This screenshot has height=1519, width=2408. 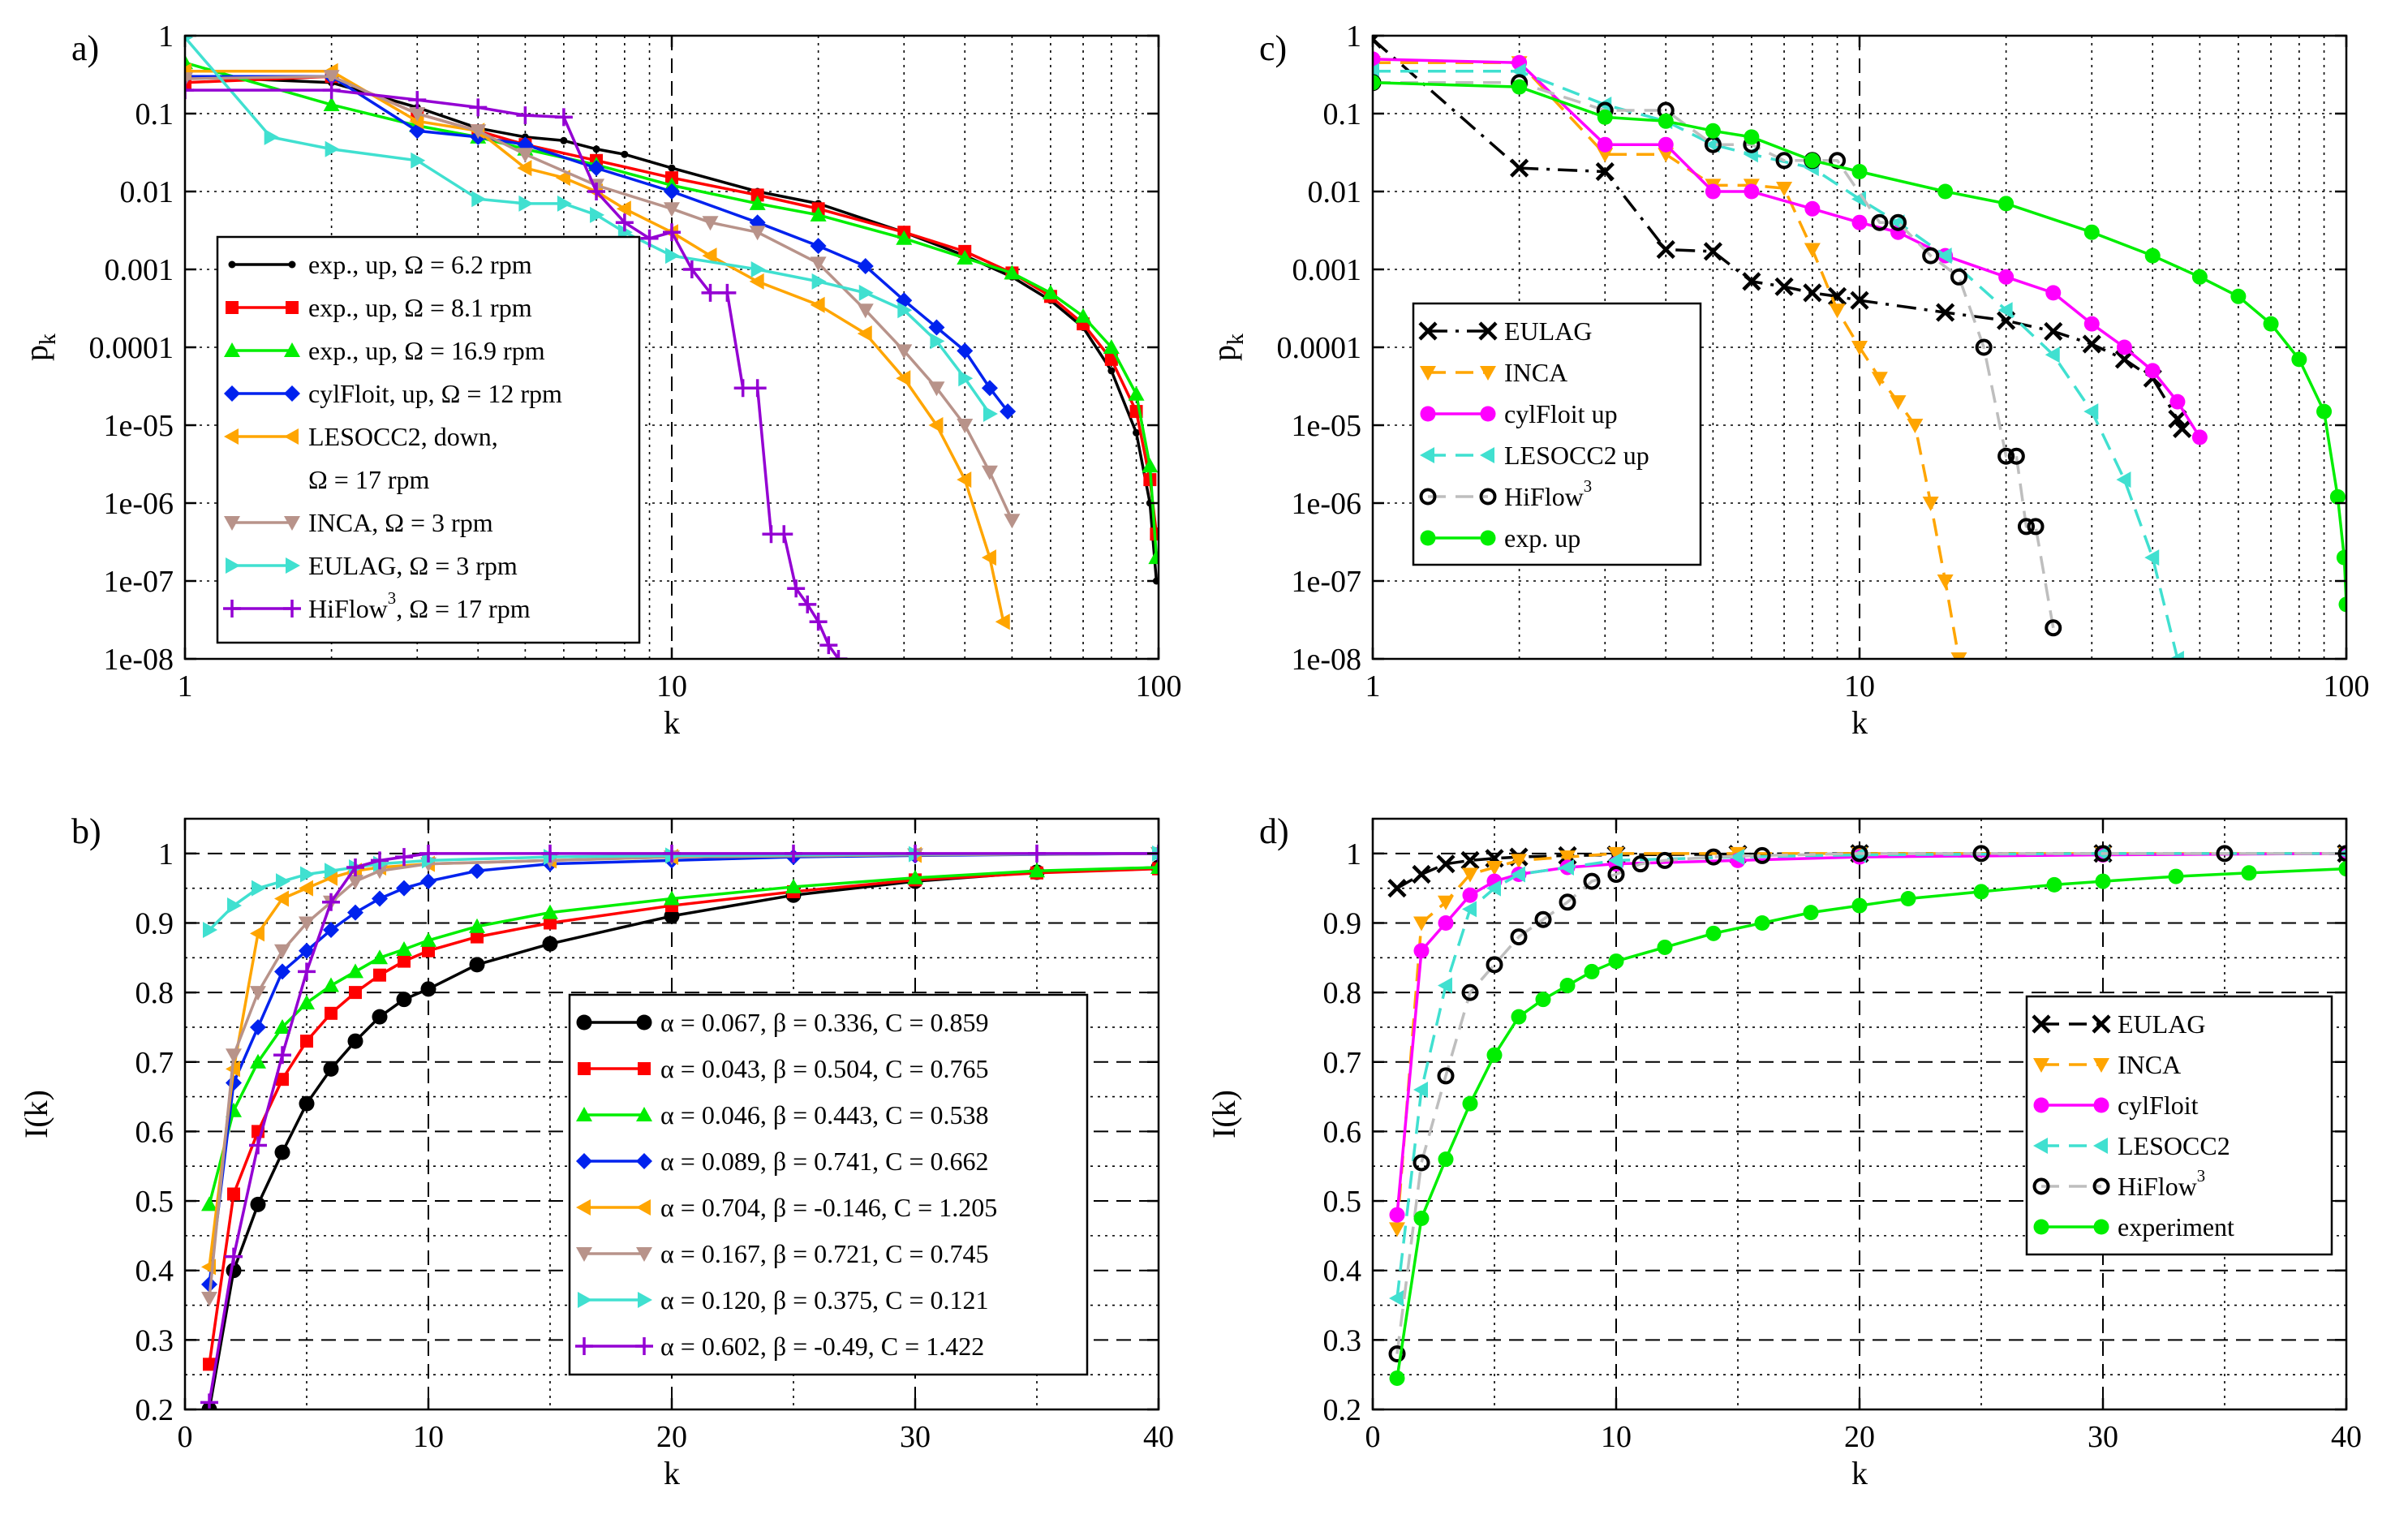 What do you see at coordinates (1548, 331) in the screenshot?
I see `legend-label: EULAG` at bounding box center [1548, 331].